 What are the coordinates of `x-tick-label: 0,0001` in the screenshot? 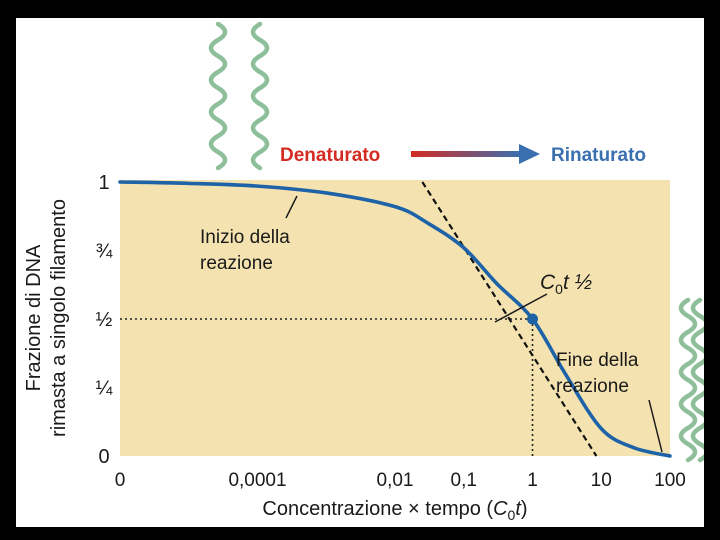 It's located at (257, 480).